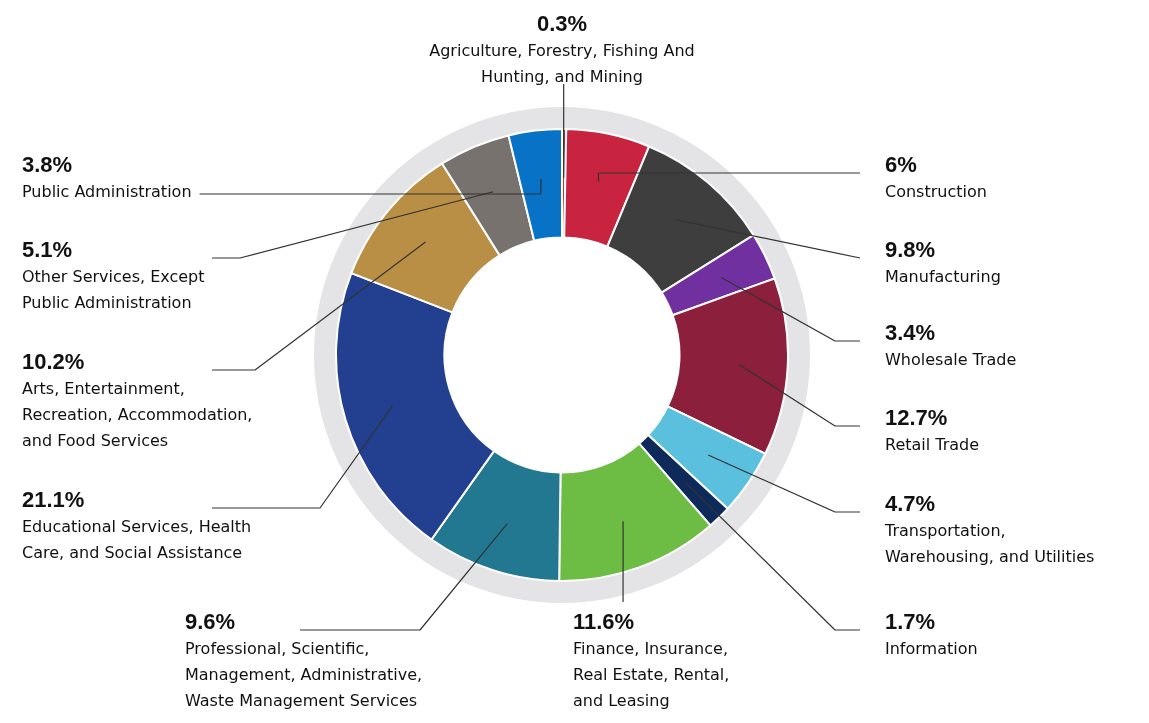 The image size is (1149, 723). What do you see at coordinates (53, 362) in the screenshot?
I see `data-label: 10.2%` at bounding box center [53, 362].